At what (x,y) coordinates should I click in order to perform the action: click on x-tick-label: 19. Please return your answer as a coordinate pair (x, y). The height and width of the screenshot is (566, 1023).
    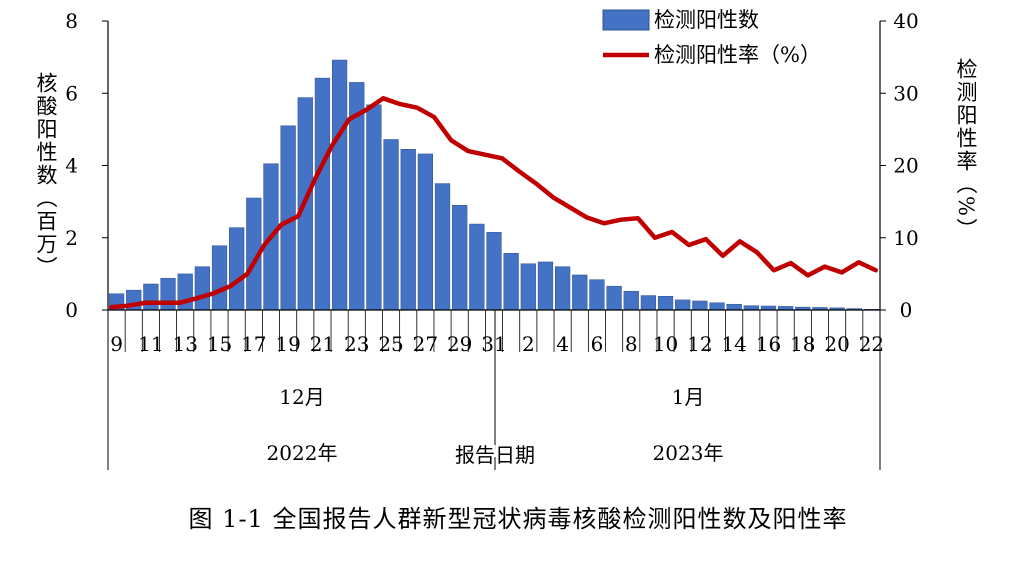
    Looking at the image, I should click on (287, 344).